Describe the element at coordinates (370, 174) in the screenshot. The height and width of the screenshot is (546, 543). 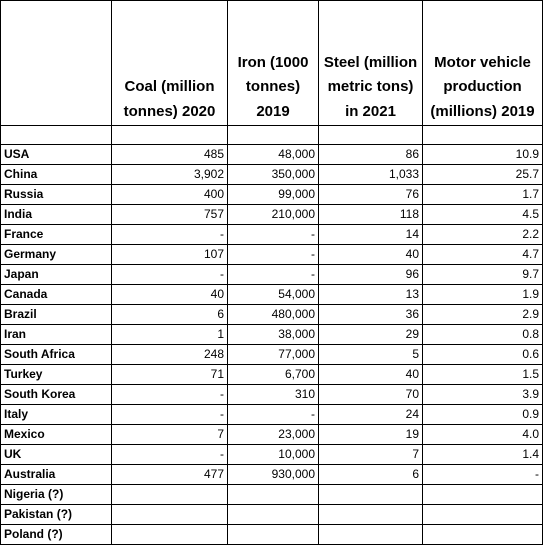
I see `steel-cell: 1,033` at that location.